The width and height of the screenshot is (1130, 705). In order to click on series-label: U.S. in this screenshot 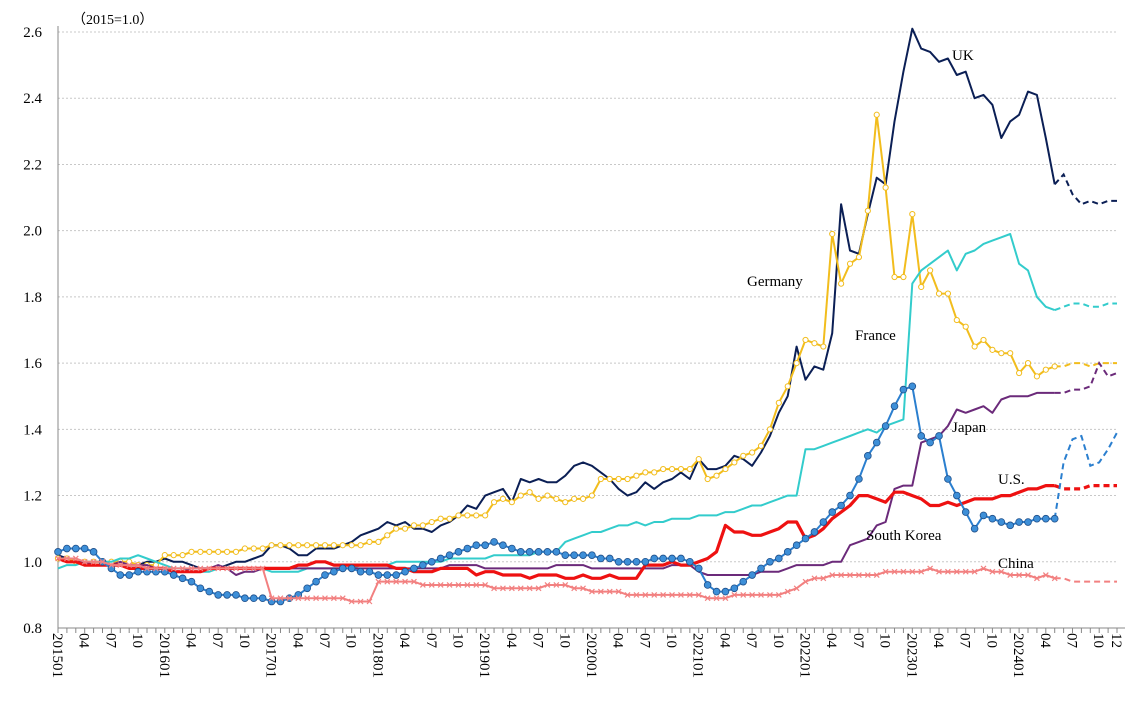, I will do `click(1011, 480)`.